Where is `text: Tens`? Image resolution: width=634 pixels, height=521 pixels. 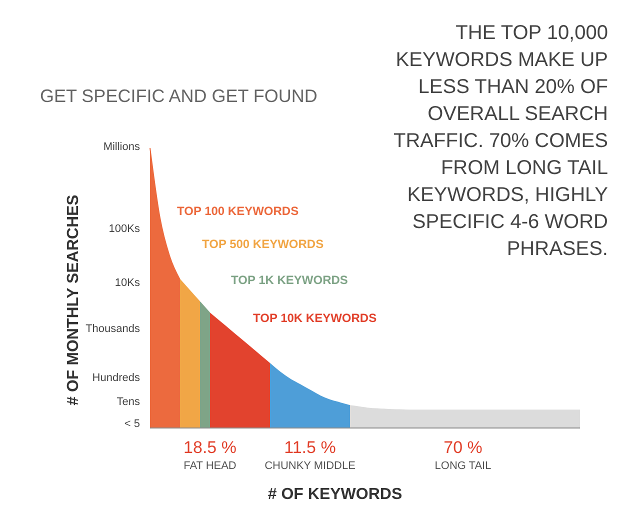 text: Tens is located at coordinates (128, 402).